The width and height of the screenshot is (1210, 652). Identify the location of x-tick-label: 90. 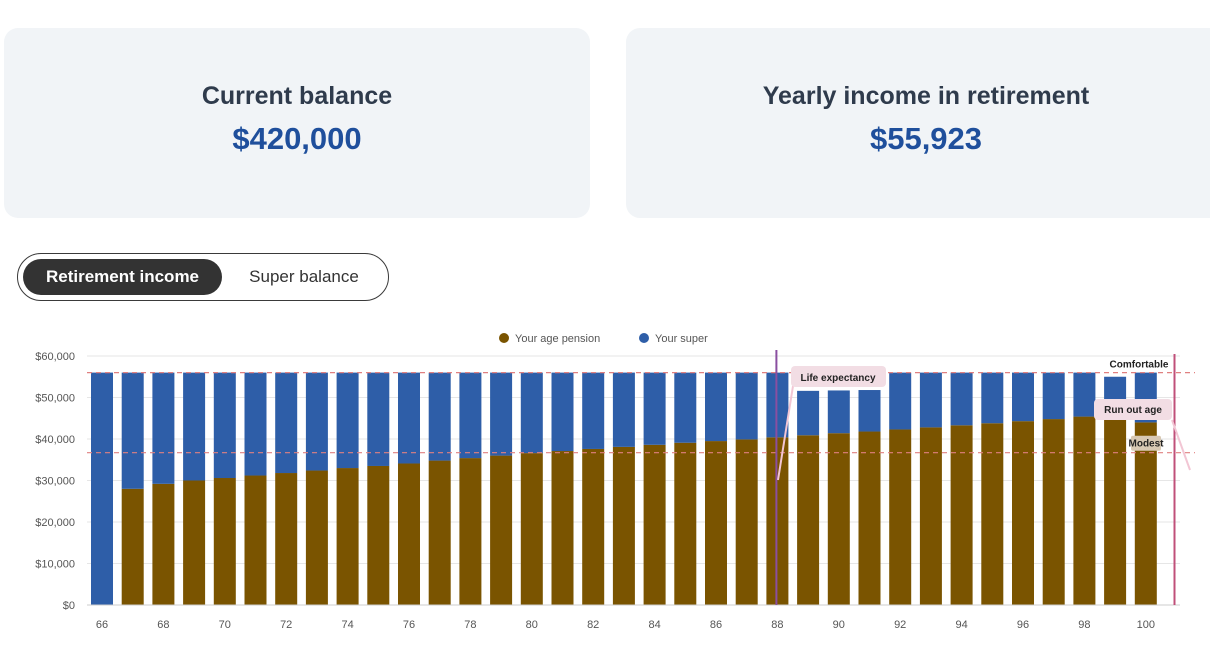
(839, 625).